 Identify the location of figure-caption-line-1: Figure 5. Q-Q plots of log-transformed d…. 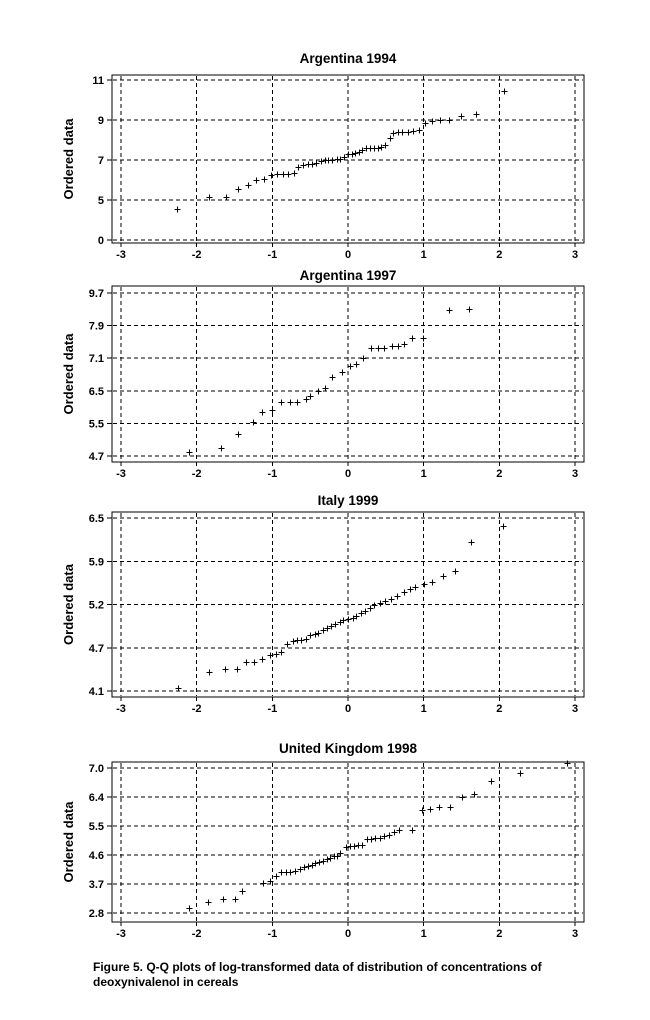
(317, 967).